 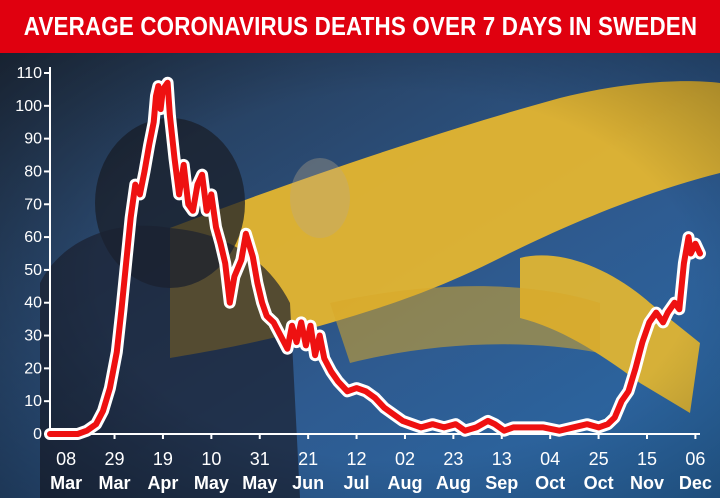 I want to click on x-tick-label-day: 04, so click(x=550, y=459).